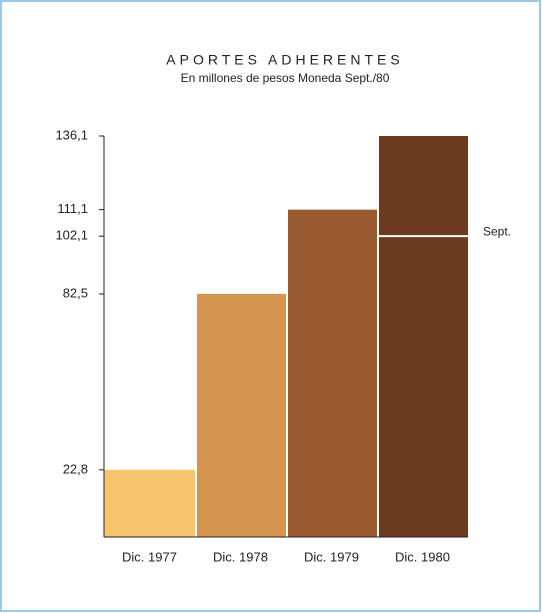  I want to click on annotation-label: Sept., so click(497, 231).